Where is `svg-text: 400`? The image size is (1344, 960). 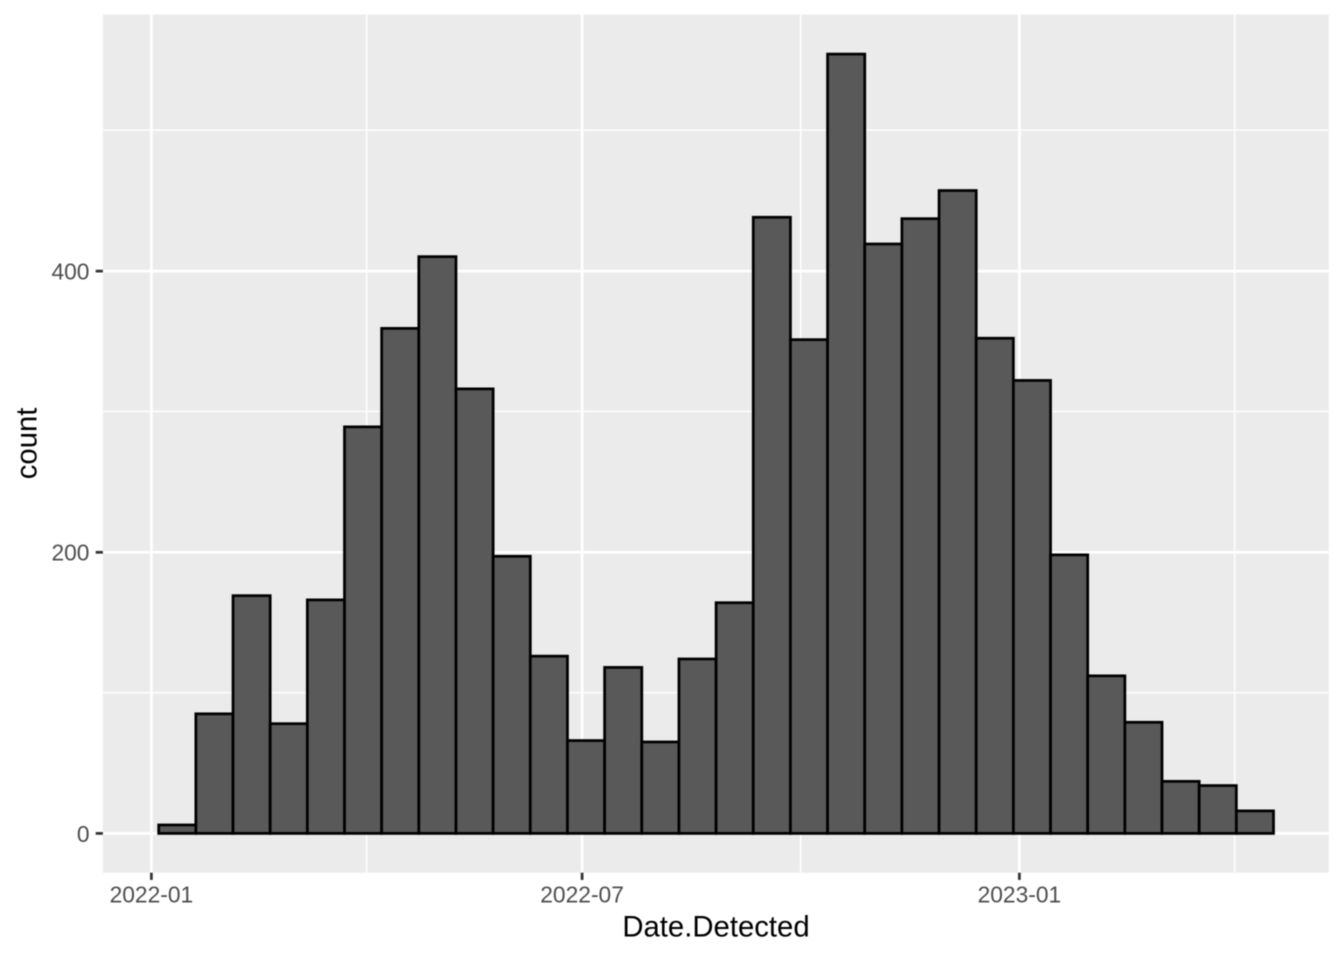
svg-text: 400 is located at coordinates (70, 272).